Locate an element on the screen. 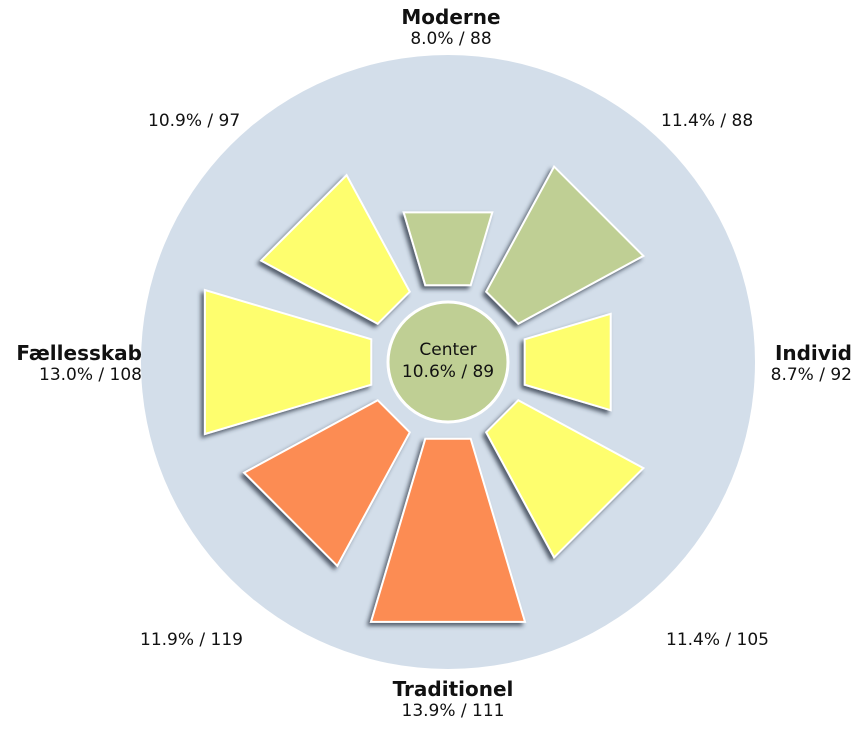 The image size is (858, 732). segment-label-faellesskab: Fællesskab 13.0% / 108 is located at coordinates (73, 364).